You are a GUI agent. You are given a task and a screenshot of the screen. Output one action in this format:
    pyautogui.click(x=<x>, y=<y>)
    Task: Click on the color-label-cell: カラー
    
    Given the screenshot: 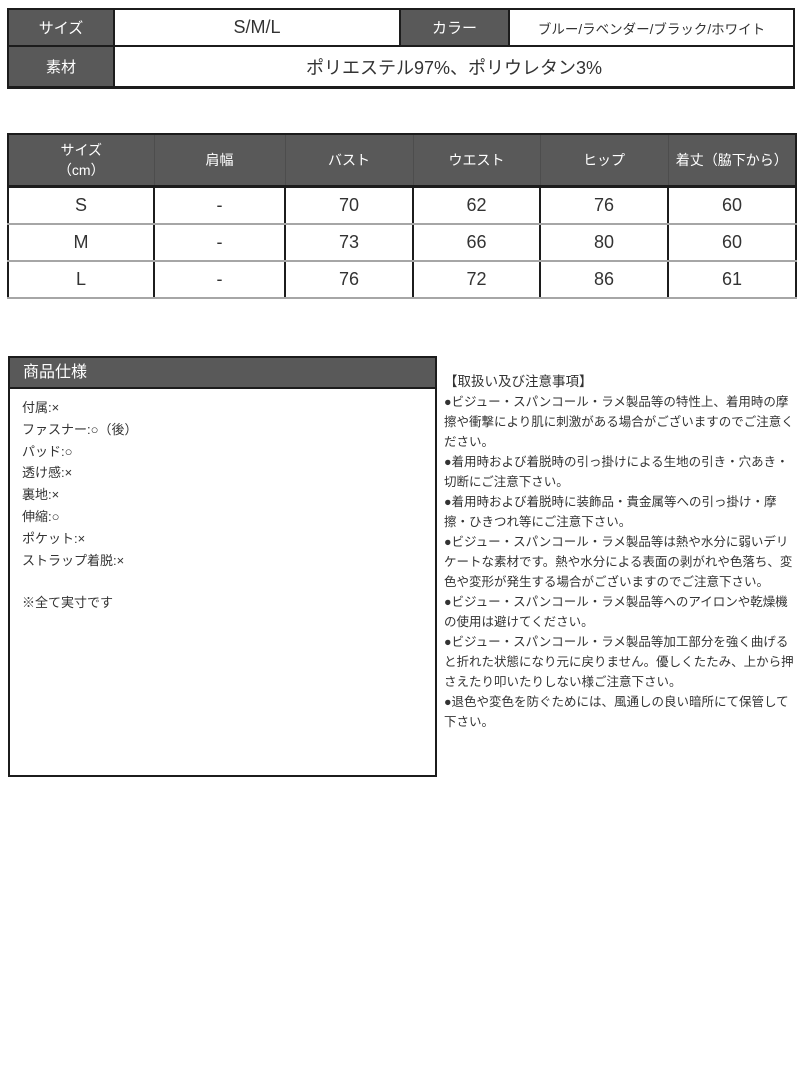 What is the action you would take?
    pyautogui.click(x=454, y=27)
    